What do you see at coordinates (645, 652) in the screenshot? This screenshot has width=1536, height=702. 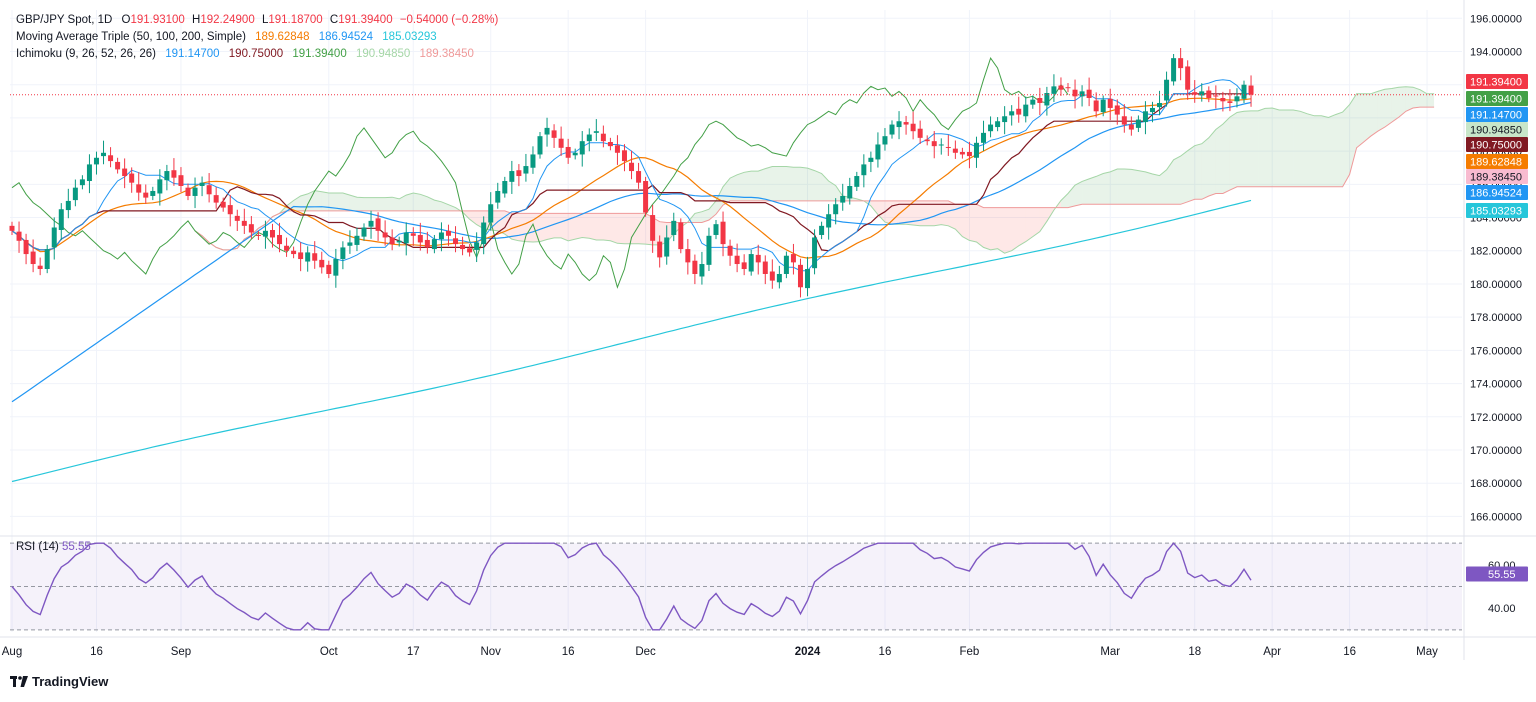 I see `time-tick-label: Dec` at bounding box center [645, 652].